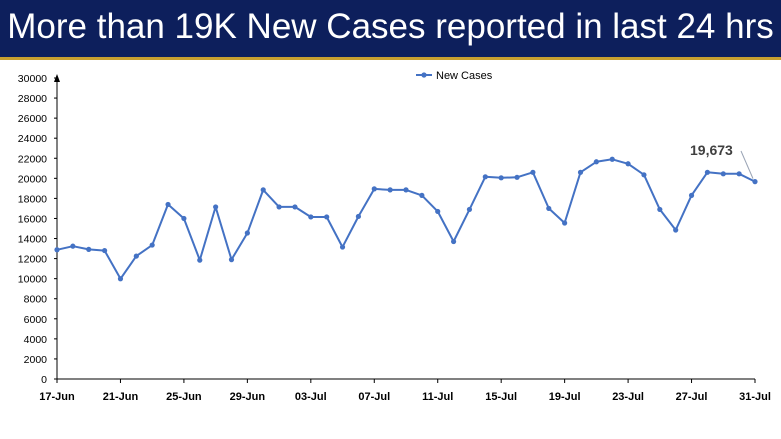  Describe the element at coordinates (32, 240) in the screenshot. I see `y-tick-label: 14000` at that location.